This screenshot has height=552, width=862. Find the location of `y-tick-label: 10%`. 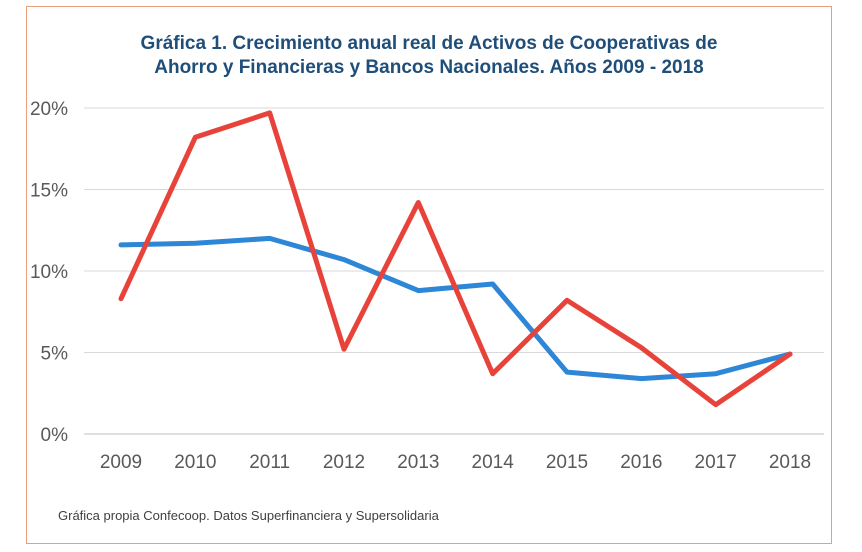

y-tick-label: 10% is located at coordinates (49, 272).